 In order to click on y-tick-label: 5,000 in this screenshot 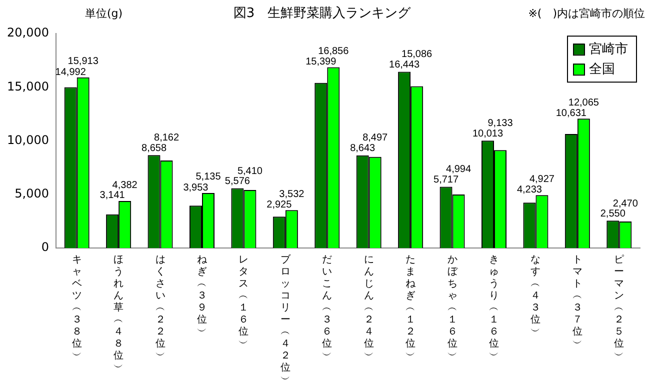, I will do `click(31, 193)`.